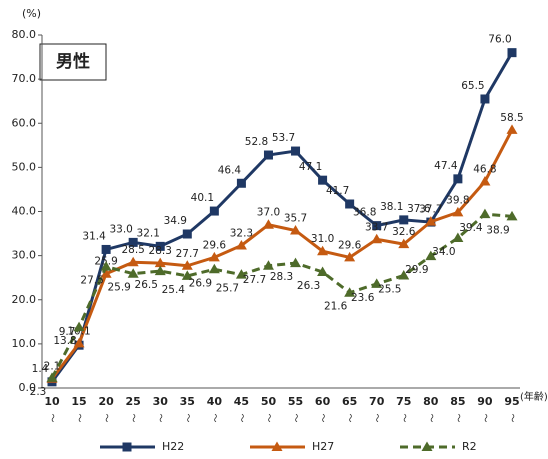 The width and height of the screenshot is (548, 459). What do you see at coordinates (256, 142) in the screenshot?
I see `data-label: 52.8` at bounding box center [256, 142].